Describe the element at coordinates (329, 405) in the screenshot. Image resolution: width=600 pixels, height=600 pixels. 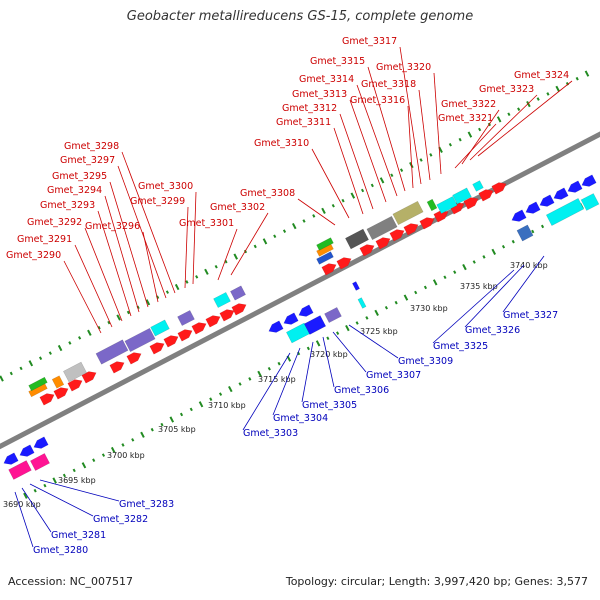
I see `gene-label-text: Gmet_3305` at that location.